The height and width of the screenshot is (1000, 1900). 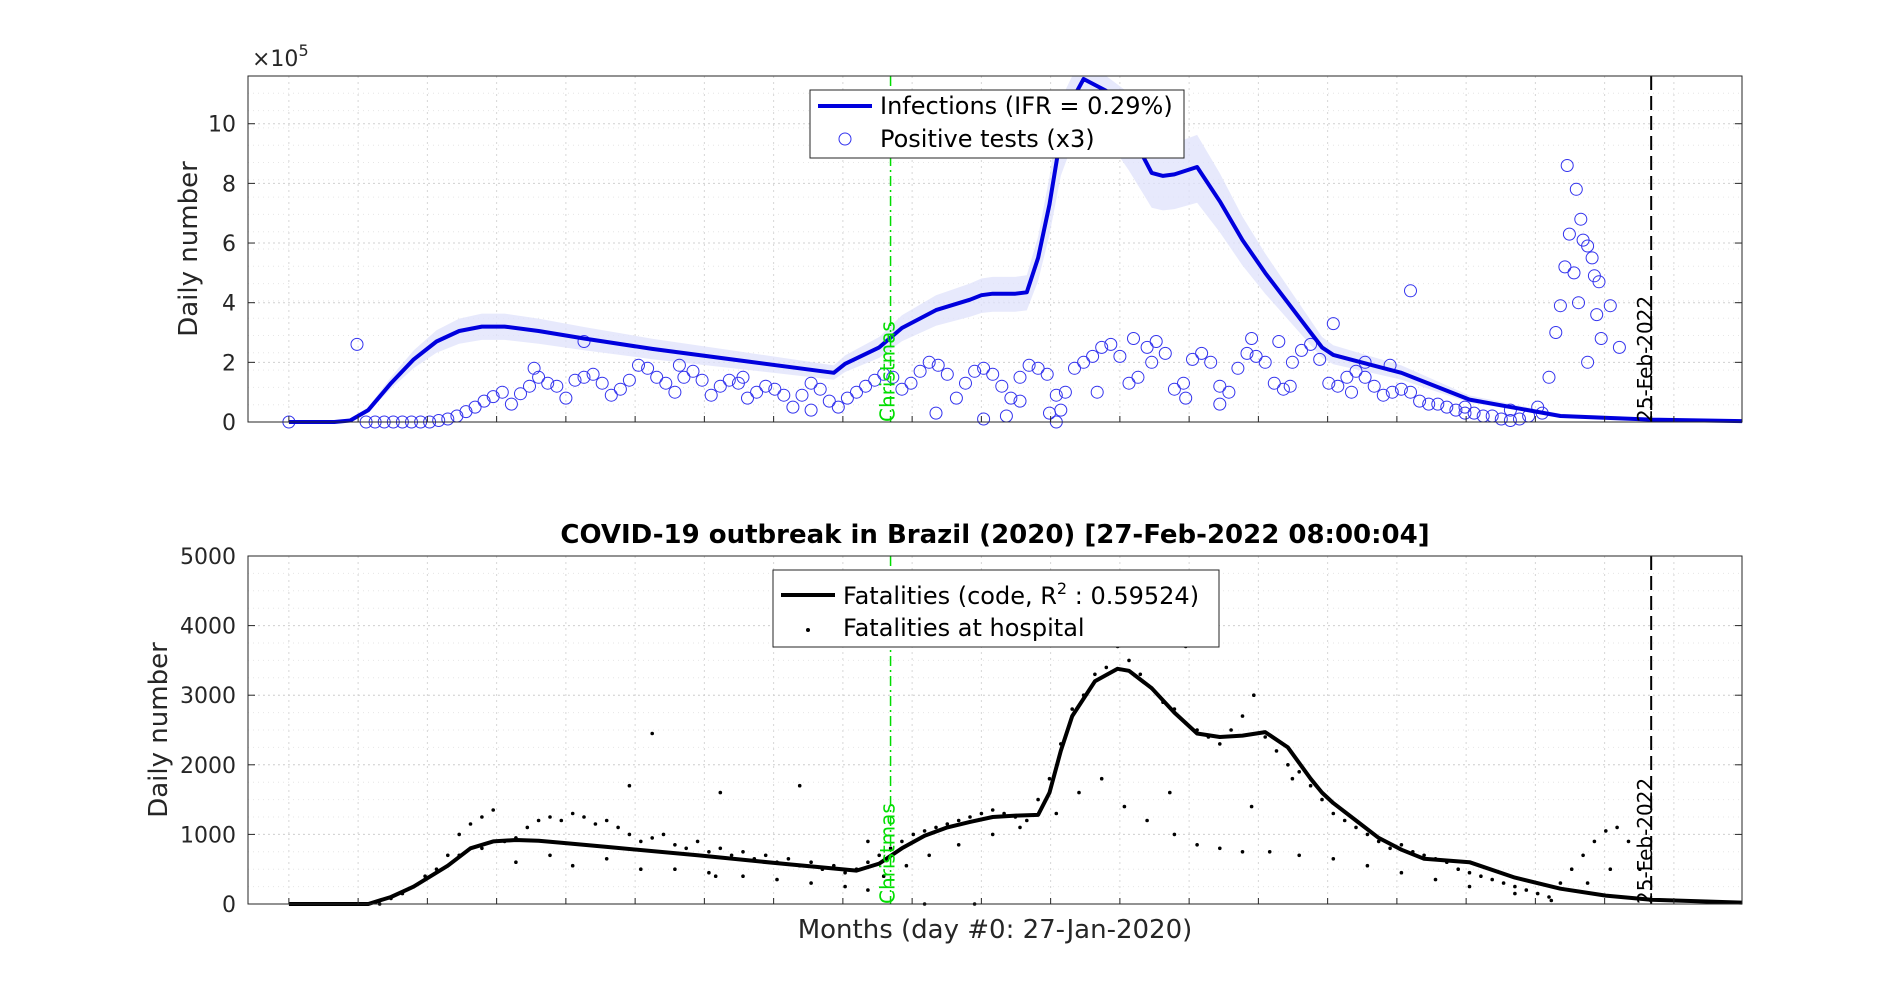 What do you see at coordinates (208, 766) in the screenshot?
I see `y-tick-label: 2000` at bounding box center [208, 766].